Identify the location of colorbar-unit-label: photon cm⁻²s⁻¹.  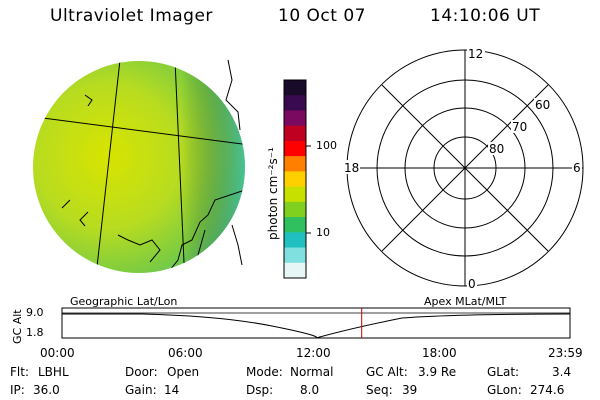
(273, 193).